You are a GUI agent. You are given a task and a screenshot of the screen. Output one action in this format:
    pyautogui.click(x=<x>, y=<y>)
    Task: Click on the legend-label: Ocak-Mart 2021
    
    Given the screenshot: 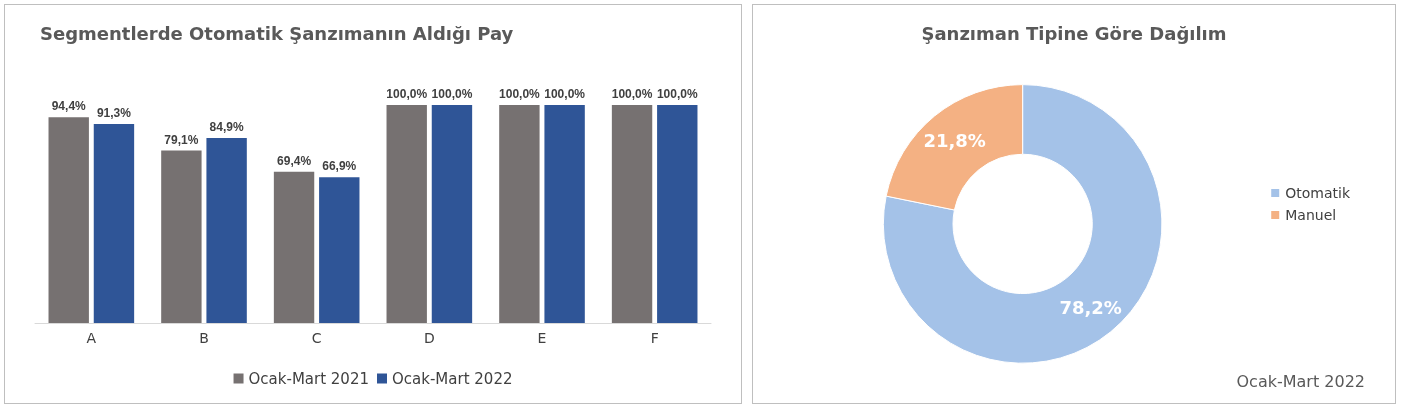 What is the action you would take?
    pyautogui.click(x=308, y=378)
    